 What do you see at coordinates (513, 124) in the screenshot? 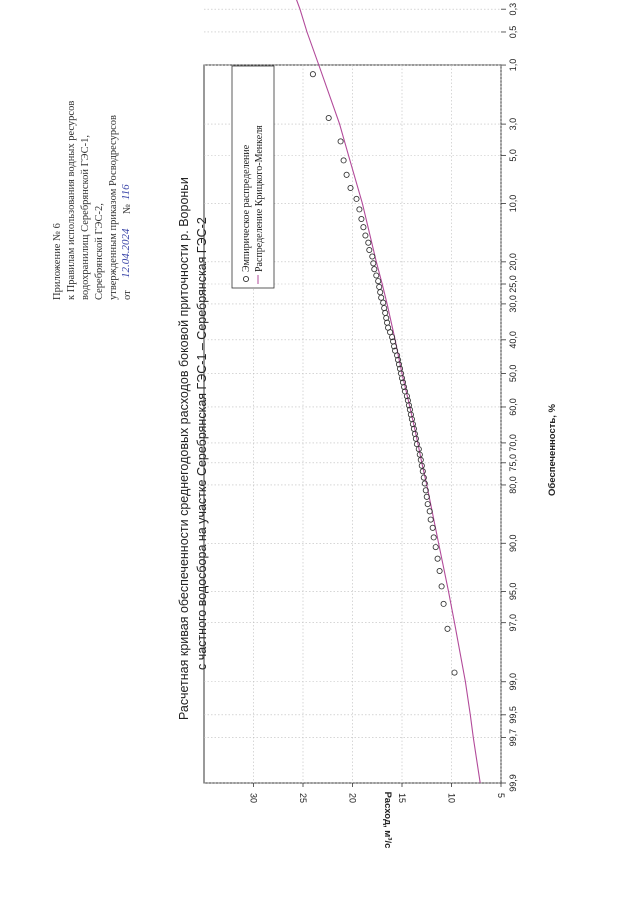
I see `x-tick-label: 3,0` at bounding box center [513, 124].